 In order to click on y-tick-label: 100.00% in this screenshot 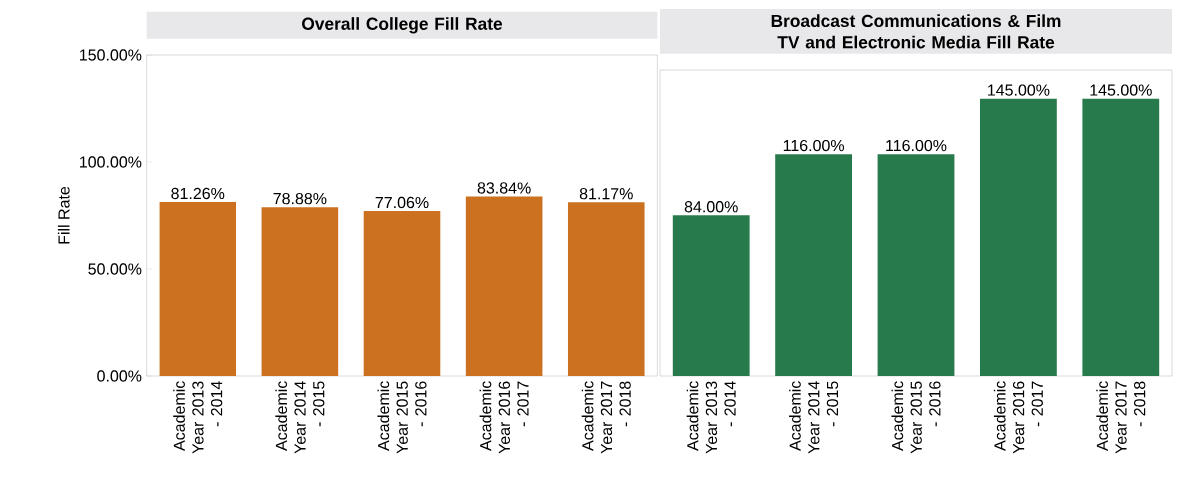, I will do `click(111, 162)`.